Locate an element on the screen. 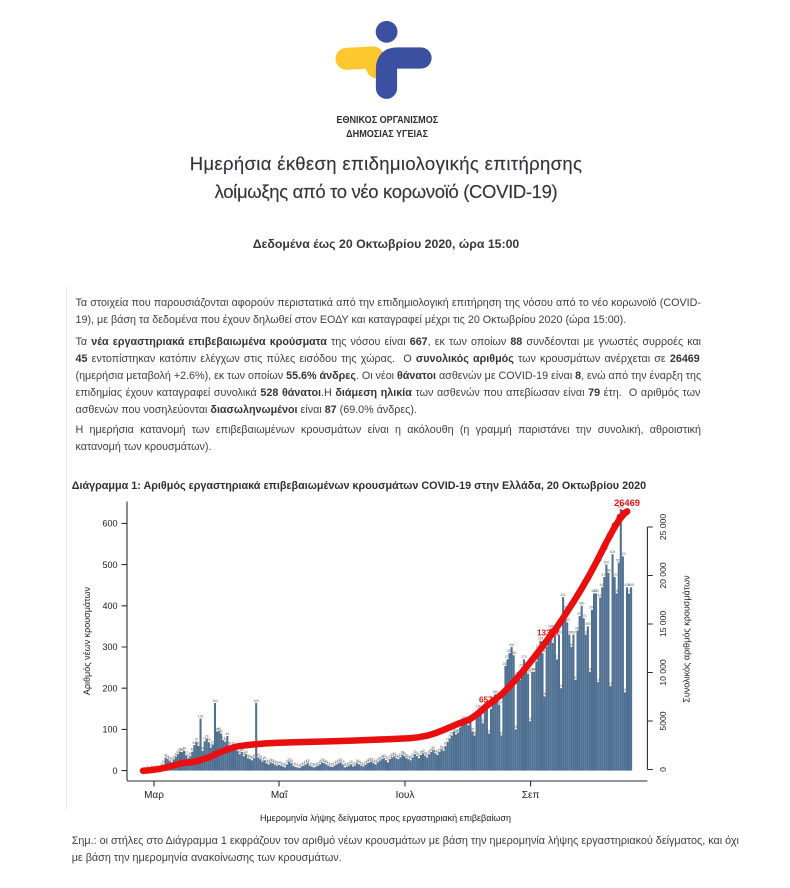 This screenshot has width=790, height=888. svg-text: 0 is located at coordinates (114, 771).